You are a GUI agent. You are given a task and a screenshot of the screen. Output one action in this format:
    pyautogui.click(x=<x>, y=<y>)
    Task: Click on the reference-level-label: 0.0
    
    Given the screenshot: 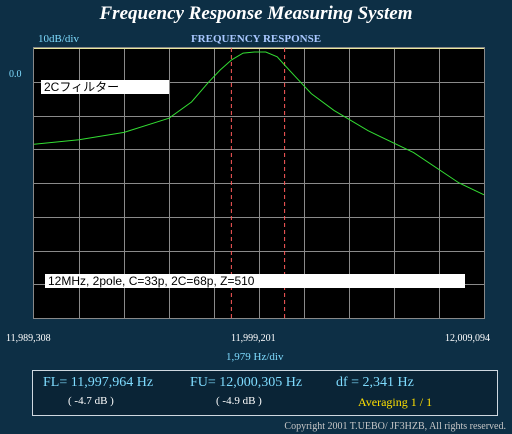 What is the action you would take?
    pyautogui.click(x=15, y=74)
    